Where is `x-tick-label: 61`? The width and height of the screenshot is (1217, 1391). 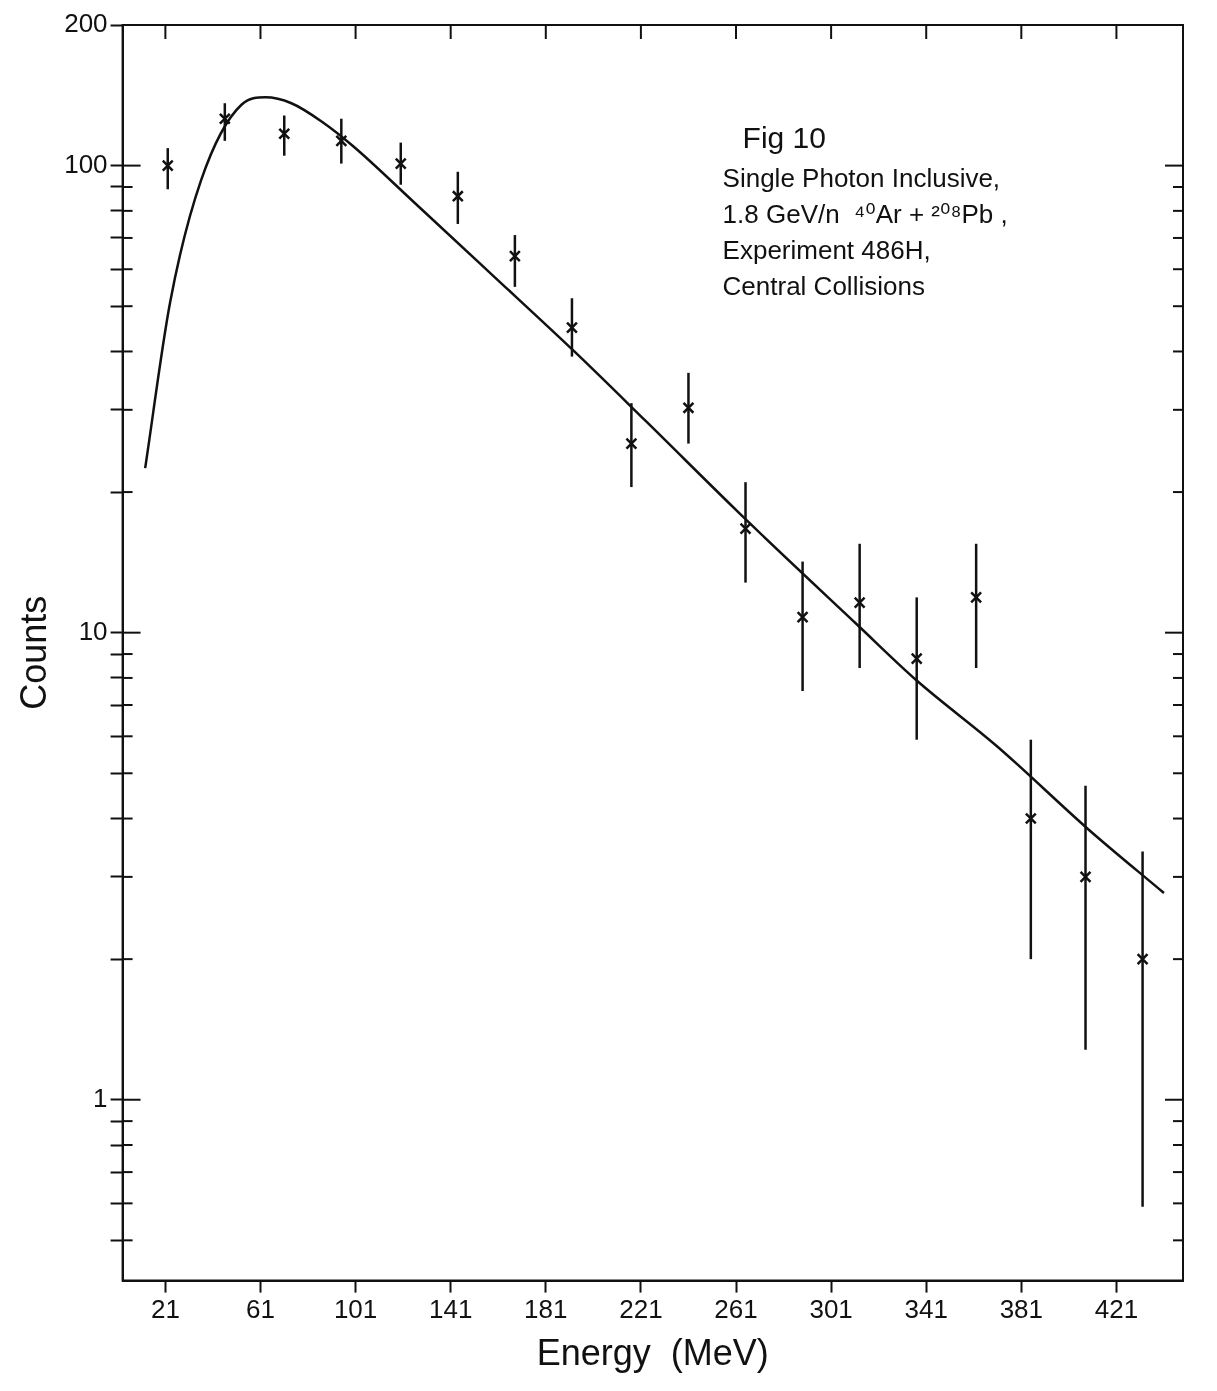
x-tick-label: 61 is located at coordinates (260, 1309).